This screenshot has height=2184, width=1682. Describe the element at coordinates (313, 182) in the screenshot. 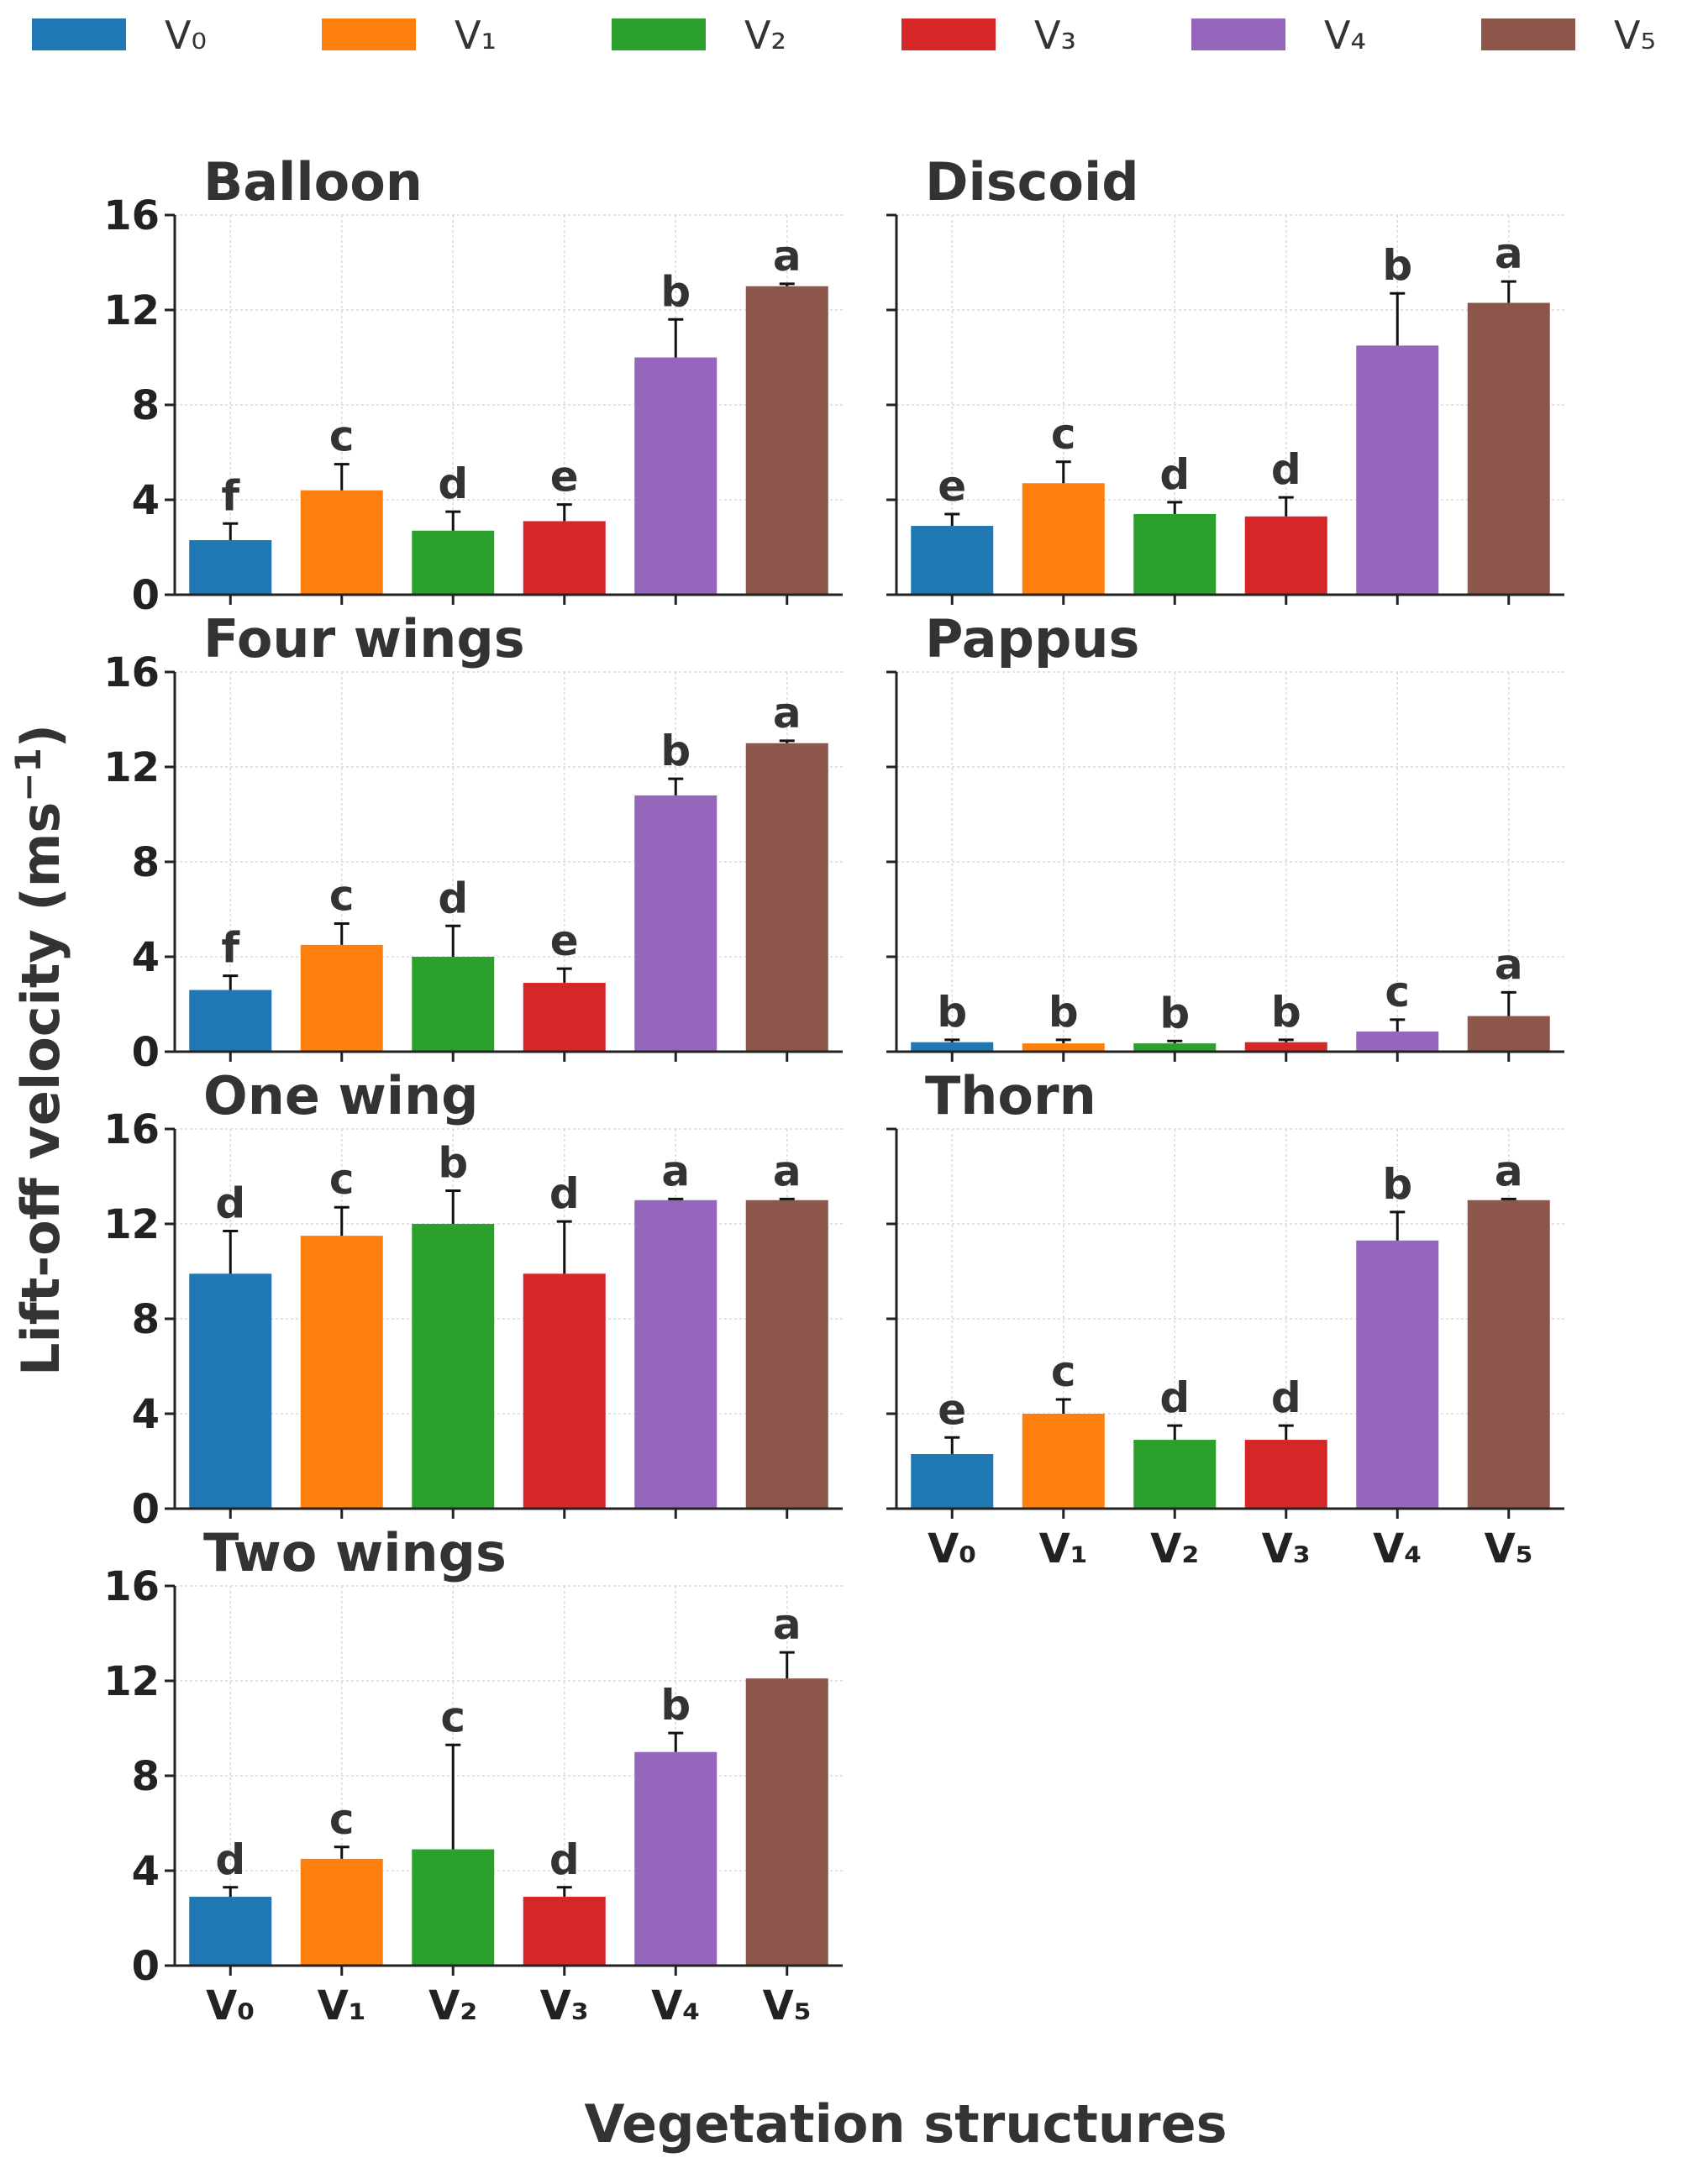

I see `panel-title: Balloon` at that location.